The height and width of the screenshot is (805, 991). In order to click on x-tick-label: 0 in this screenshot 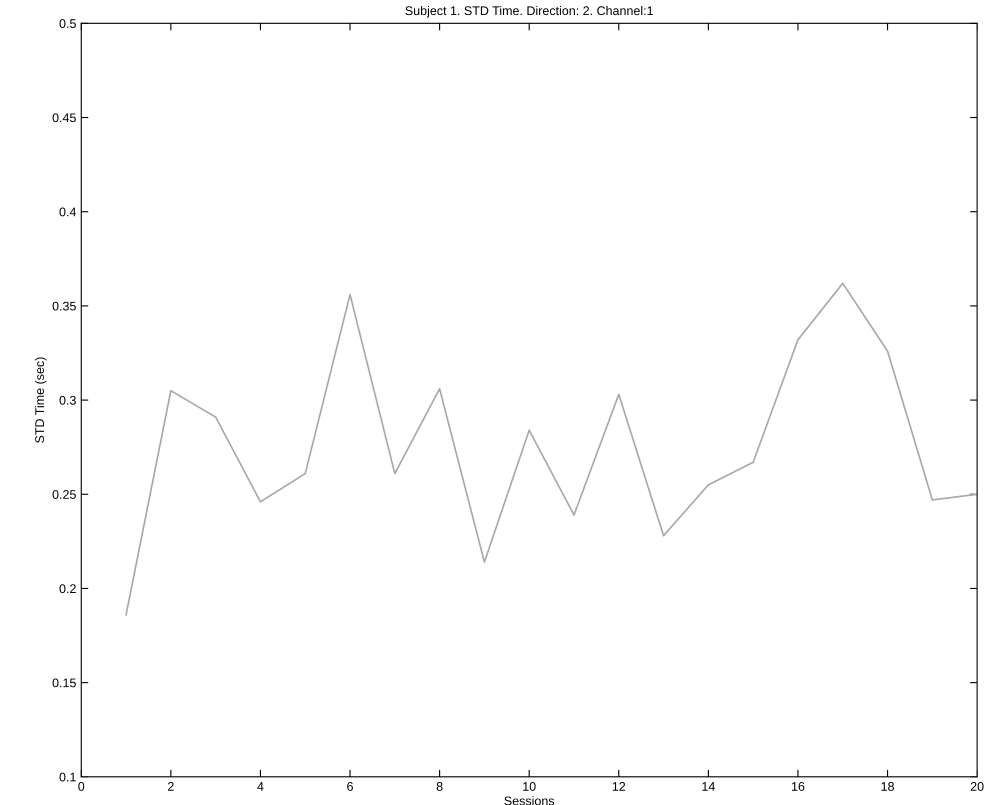, I will do `click(81, 786)`.